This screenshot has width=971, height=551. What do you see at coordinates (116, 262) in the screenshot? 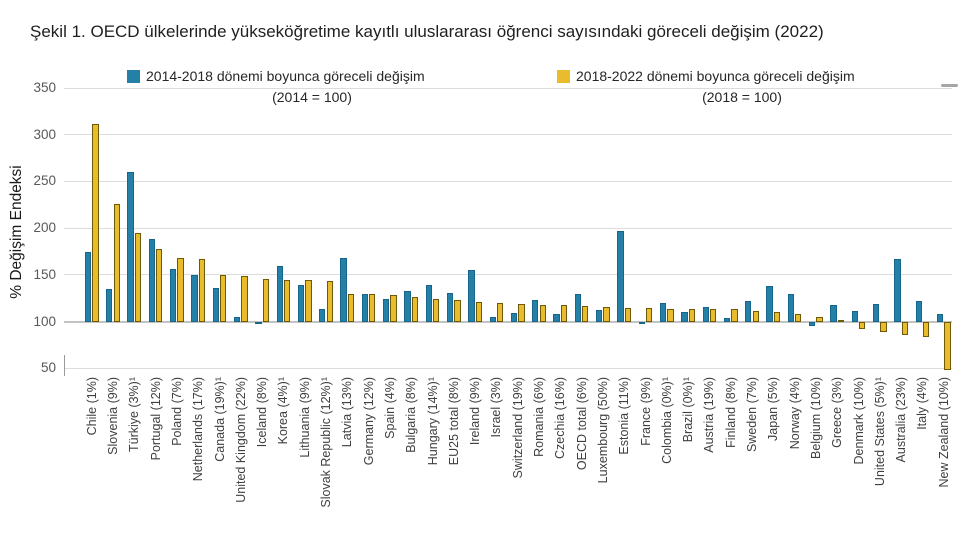
I see `bar-2018-2022-Slovenia (9%)` at bounding box center [116, 262].